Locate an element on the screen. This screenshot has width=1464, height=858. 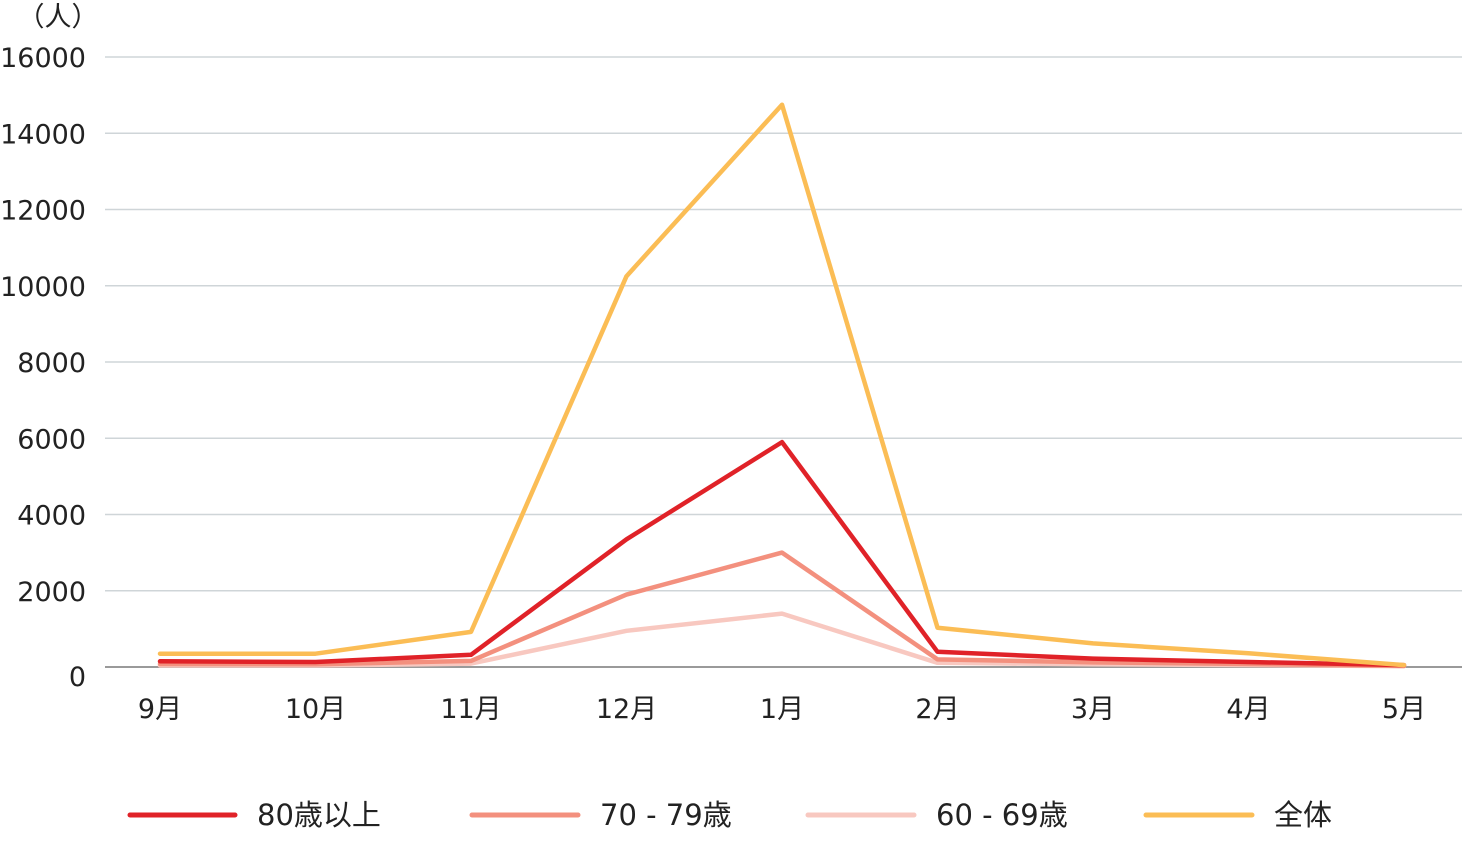
x-tick-label: 9月 is located at coordinates (160, 709).